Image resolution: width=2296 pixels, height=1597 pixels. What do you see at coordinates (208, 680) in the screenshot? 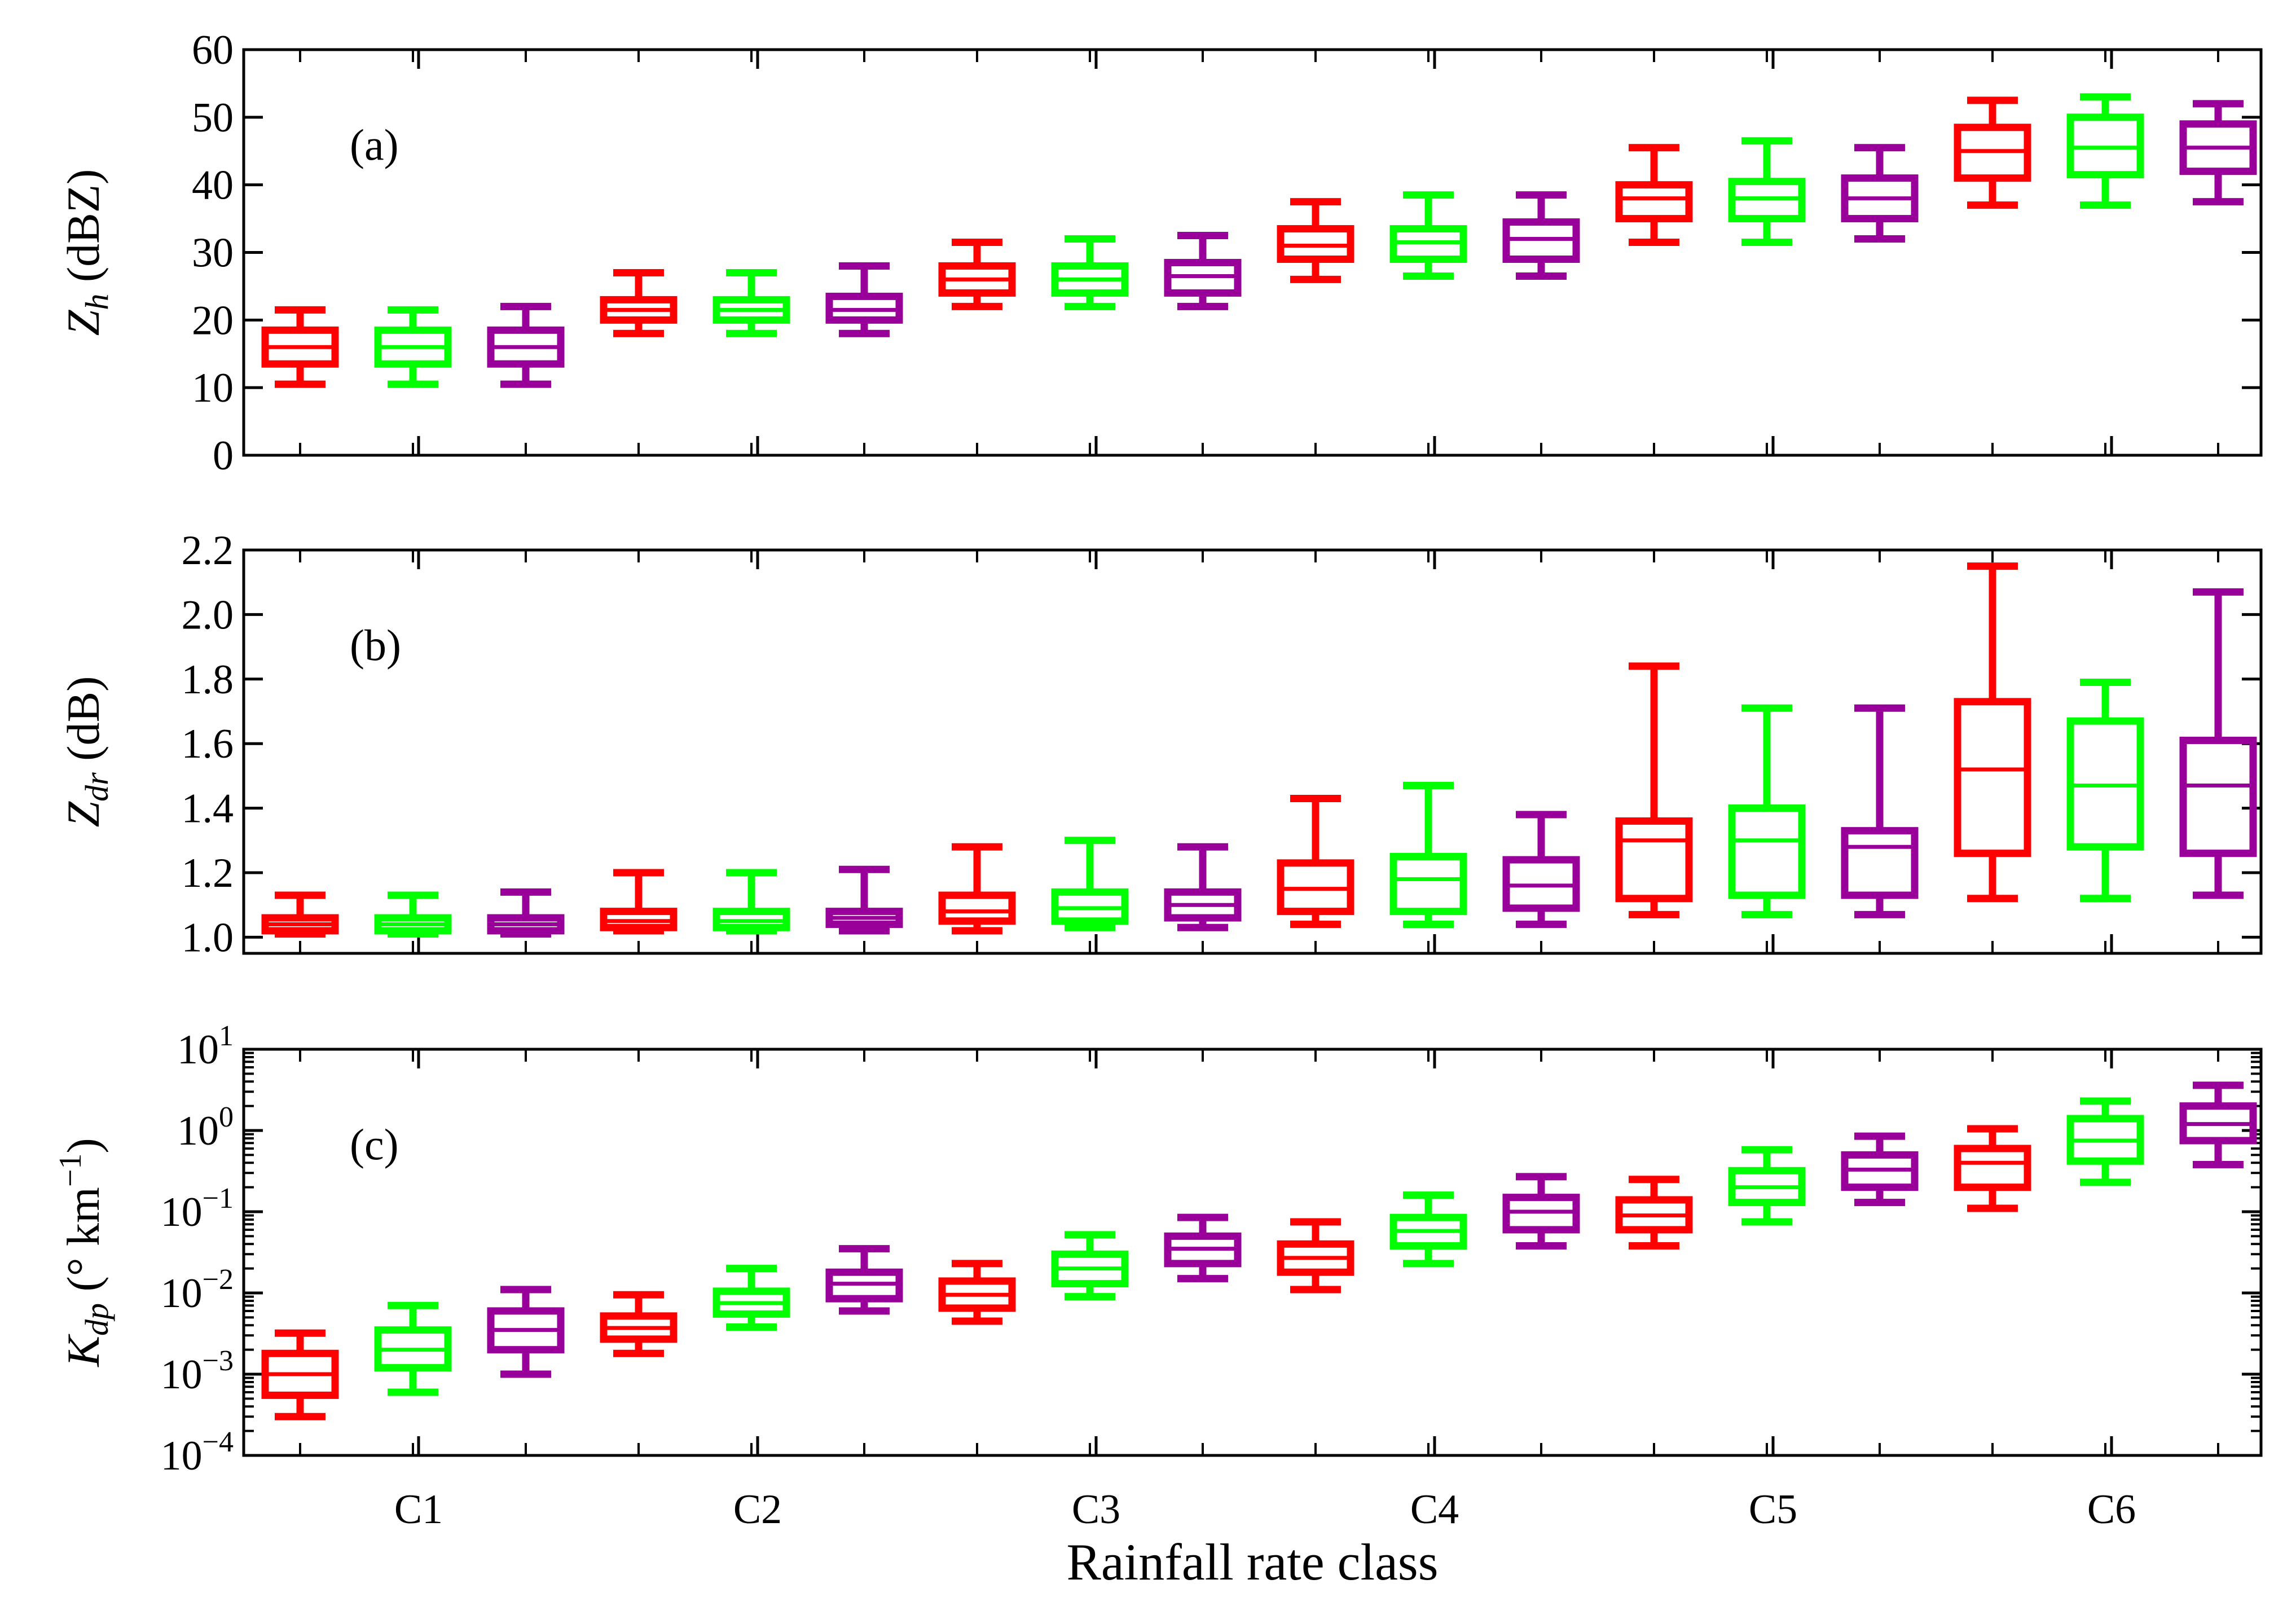
I see `y-tick-label: 1.8` at bounding box center [208, 680].